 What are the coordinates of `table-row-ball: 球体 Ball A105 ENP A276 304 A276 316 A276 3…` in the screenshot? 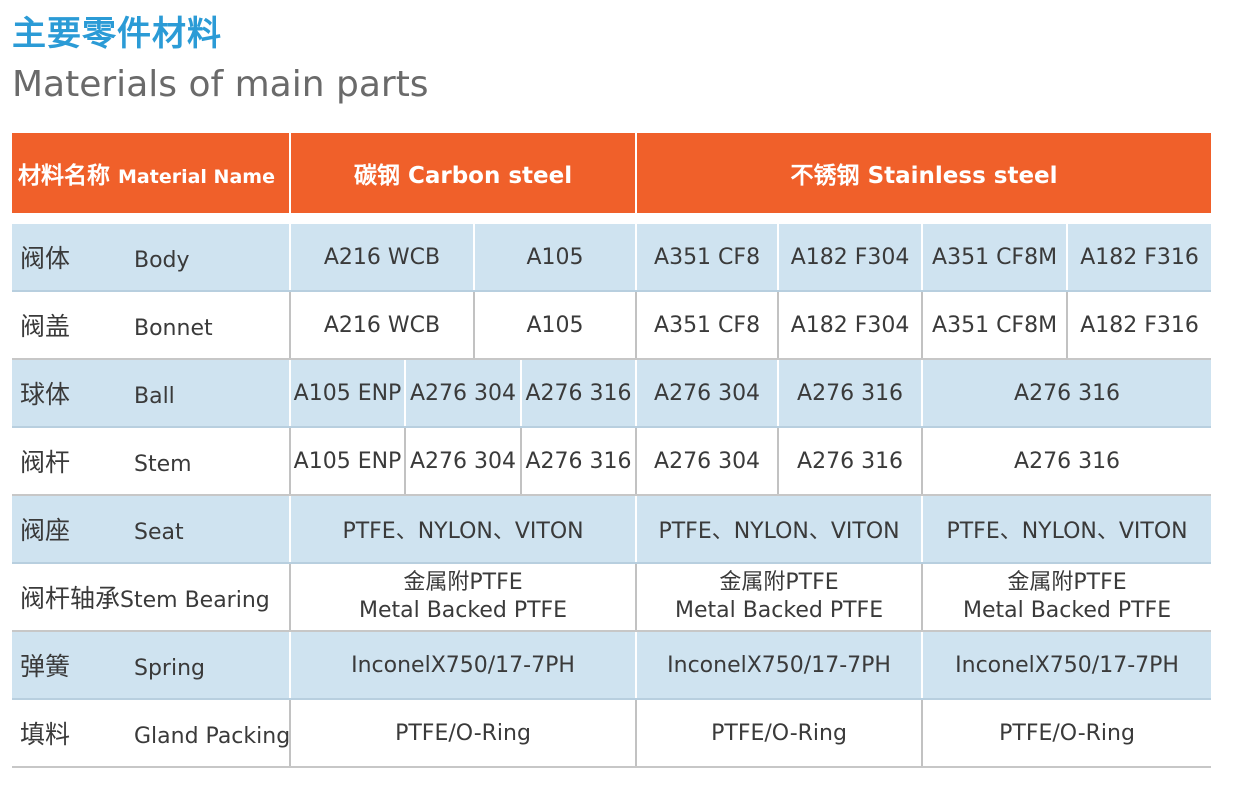 It's located at (612, 393).